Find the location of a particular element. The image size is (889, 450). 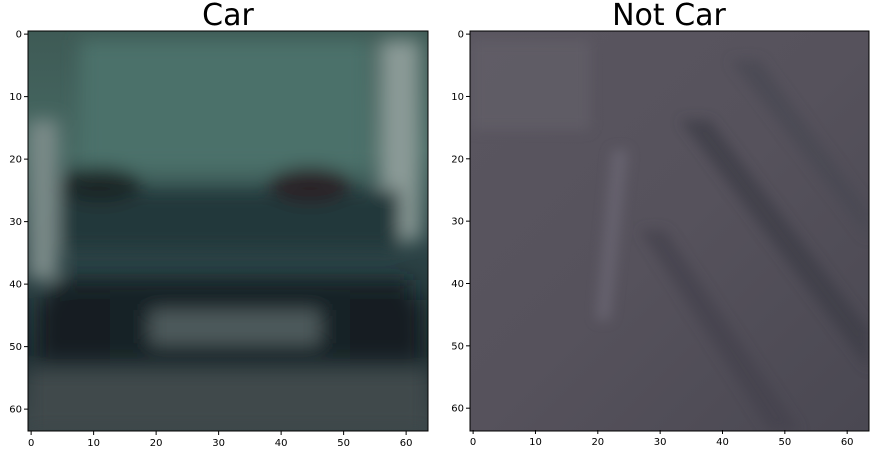

not-car-title: Not Car is located at coordinates (669, 16).